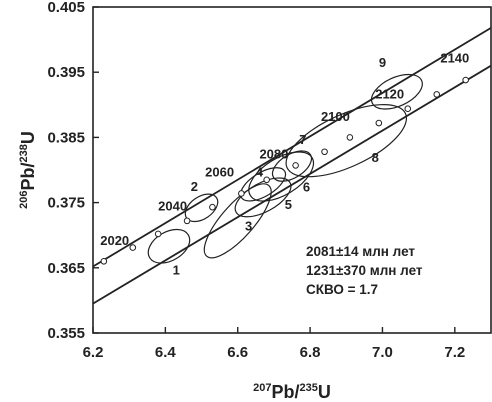 This screenshot has width=492, height=402. I want to click on x-tick-label: 7.0, so click(382, 352).